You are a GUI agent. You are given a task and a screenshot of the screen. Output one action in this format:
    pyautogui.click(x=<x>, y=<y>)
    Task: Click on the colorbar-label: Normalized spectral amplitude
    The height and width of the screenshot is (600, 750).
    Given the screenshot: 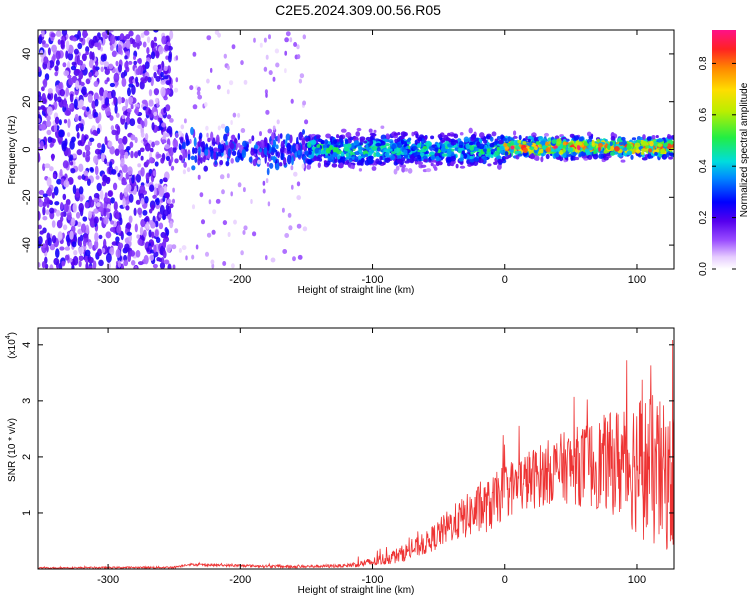 What is the action you would take?
    pyautogui.click(x=744, y=149)
    